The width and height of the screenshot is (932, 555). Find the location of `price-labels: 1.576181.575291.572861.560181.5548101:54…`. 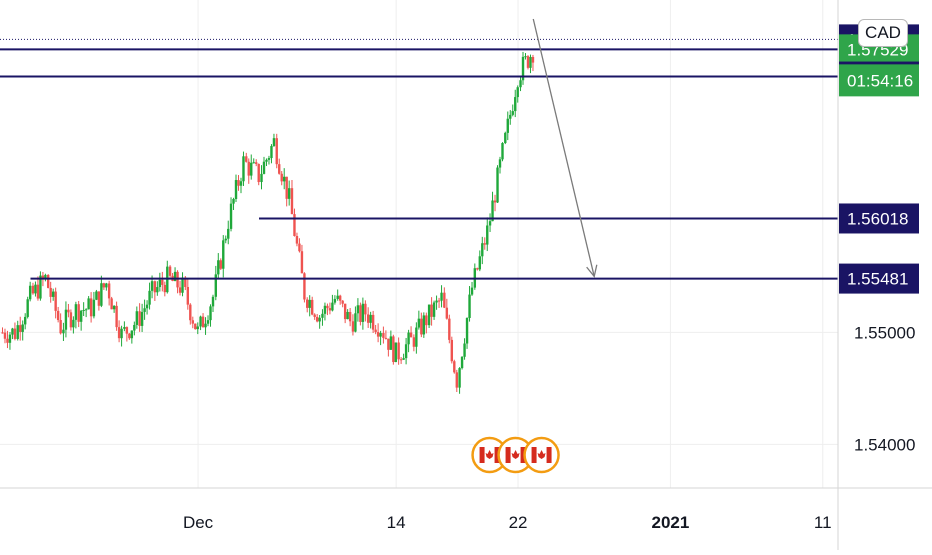

price-labels: 1.576181.575291.572861.560181.5548101:54… is located at coordinates (879, 159).